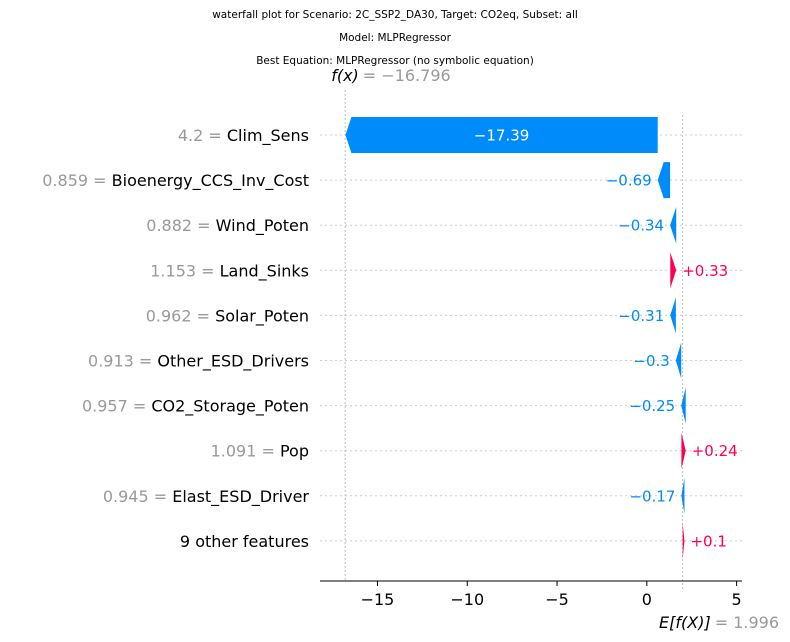 The width and height of the screenshot is (790, 642). Describe the element at coordinates (233, 362) in the screenshot. I see `feature-name: Other_ESD_Drivers` at that location.